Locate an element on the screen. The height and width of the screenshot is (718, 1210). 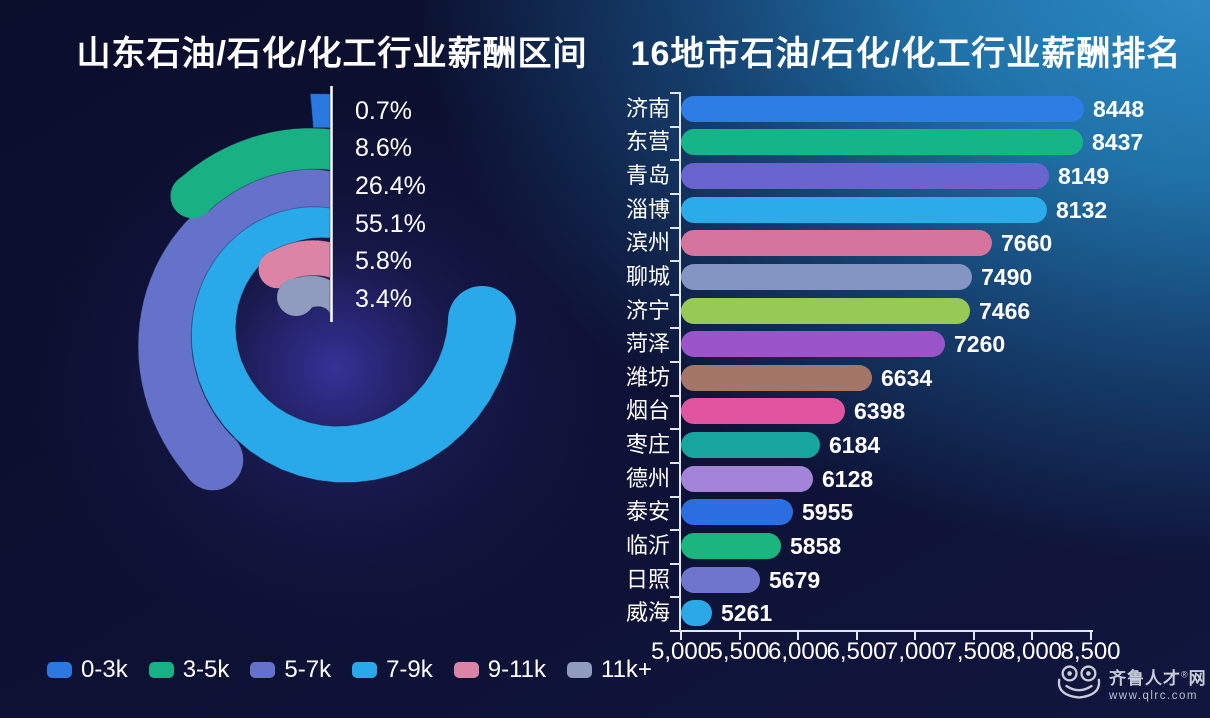
bar-value-label: 6634 is located at coordinates (907, 377).